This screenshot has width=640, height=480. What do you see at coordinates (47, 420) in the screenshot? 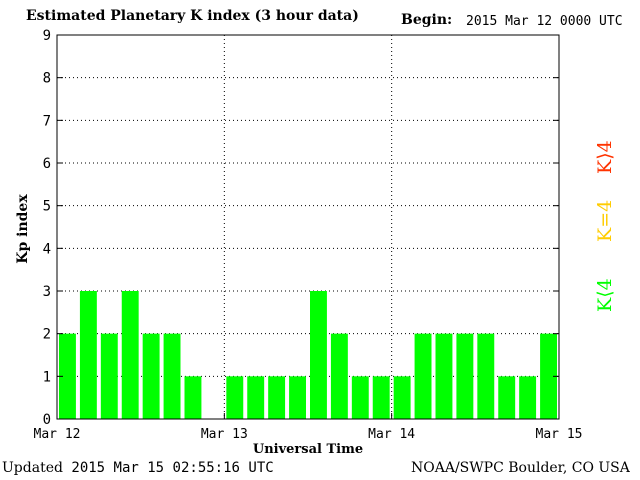
I see `y-tick-label: 0` at bounding box center [47, 420].